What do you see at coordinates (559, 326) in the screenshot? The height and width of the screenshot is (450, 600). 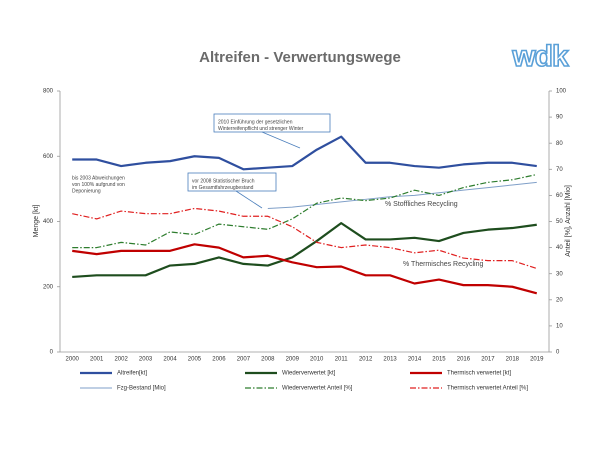 I see `y2-tick-label: 10` at bounding box center [559, 326].